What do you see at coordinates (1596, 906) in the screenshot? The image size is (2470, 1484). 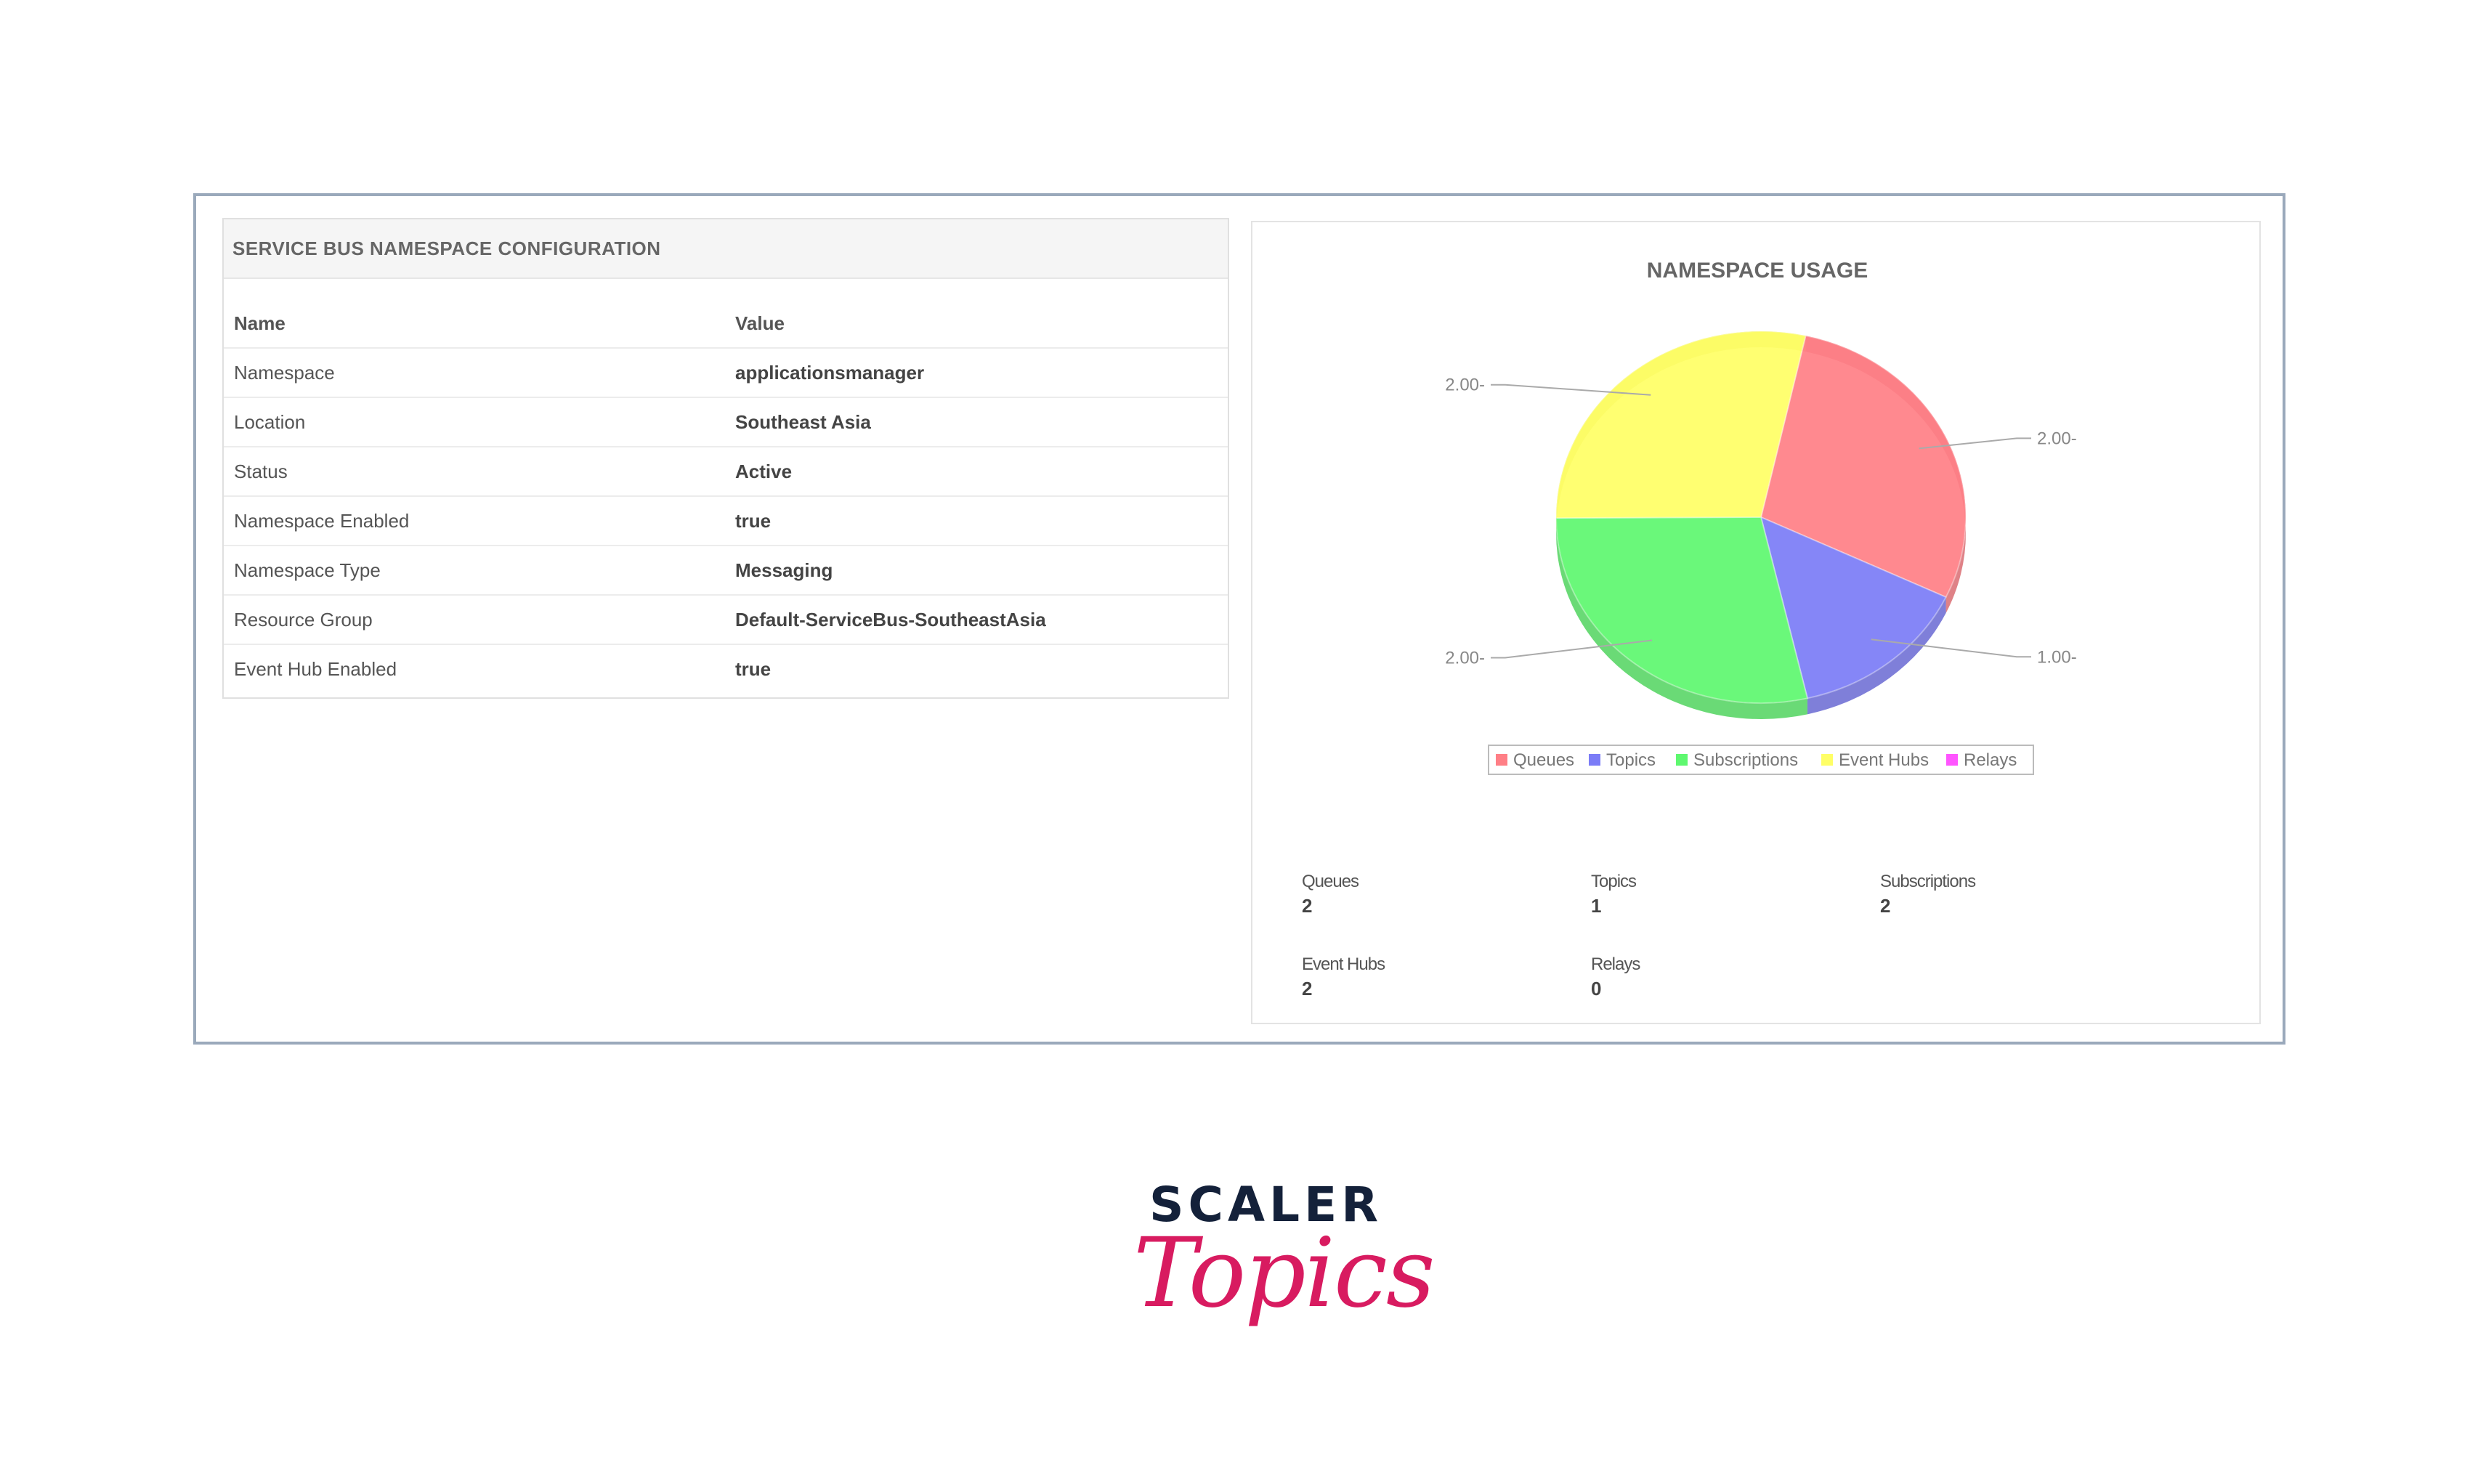 I see `stat-value: 1` at bounding box center [1596, 906].